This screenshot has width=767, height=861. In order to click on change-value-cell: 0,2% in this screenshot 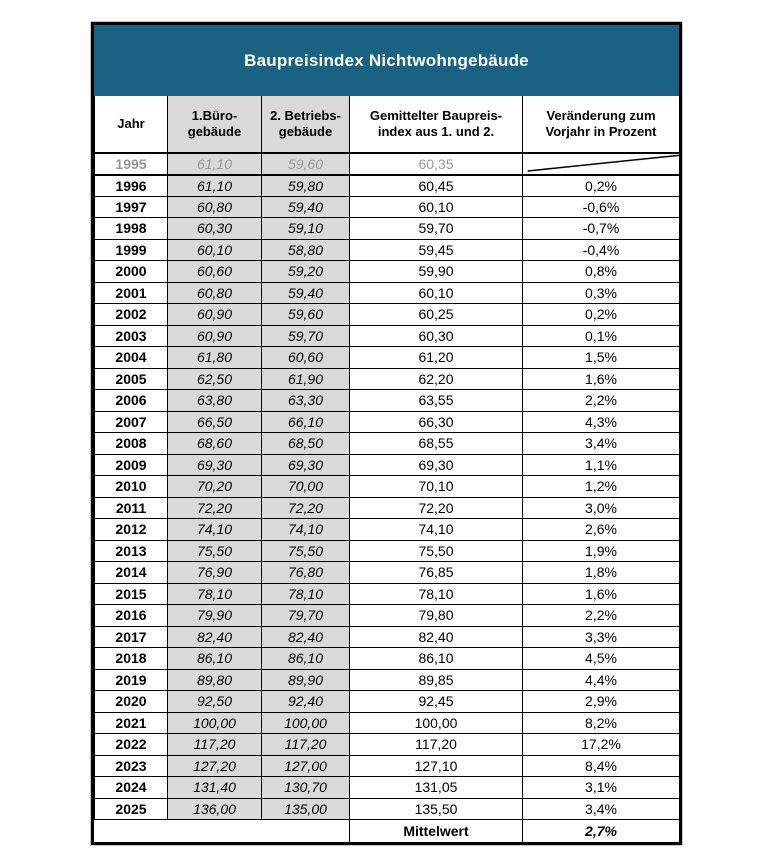, I will do `click(601, 314)`.